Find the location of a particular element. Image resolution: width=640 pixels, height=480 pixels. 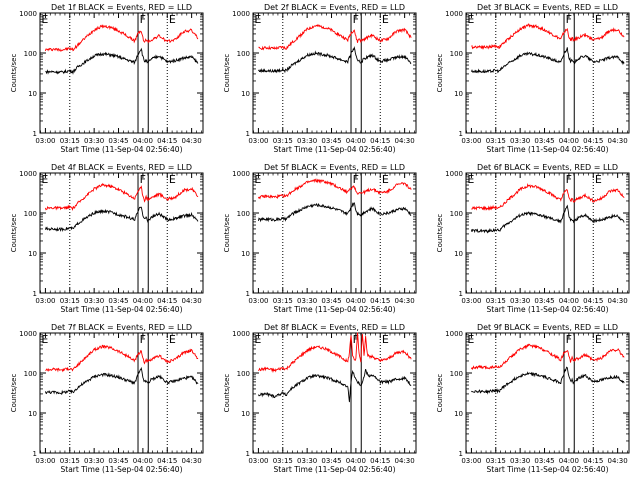

chart-title: Det 5f BLACK = Events, RED = LLD is located at coordinates (334, 167).